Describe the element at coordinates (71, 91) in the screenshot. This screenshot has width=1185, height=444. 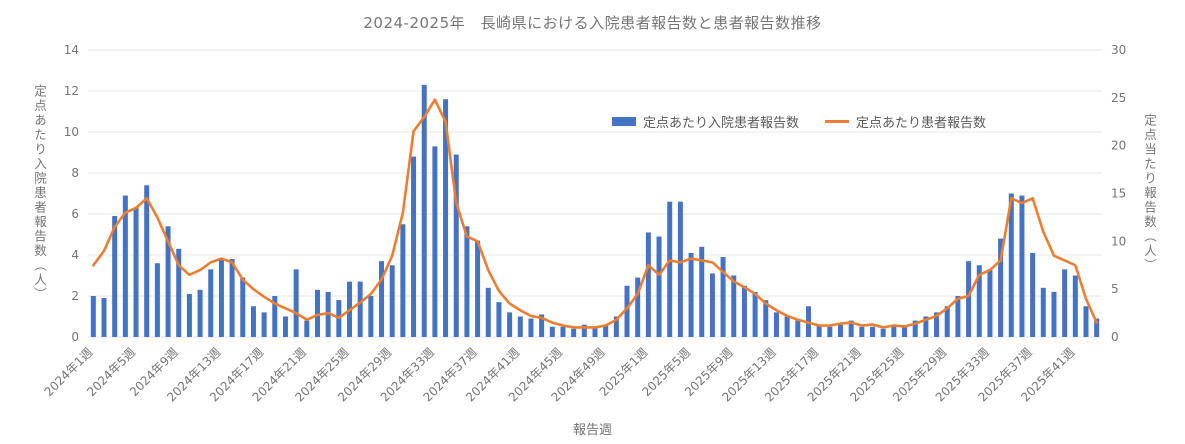
I see `svg-text: 12` at that location.